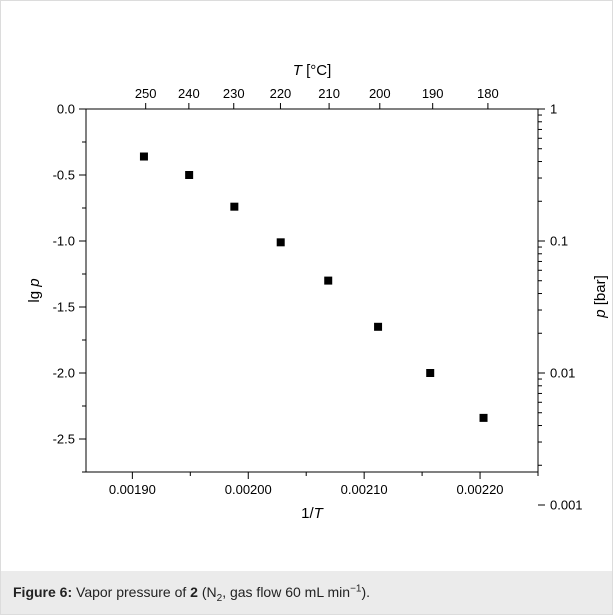  I want to click on top-tick-label: 200, so click(380, 93).